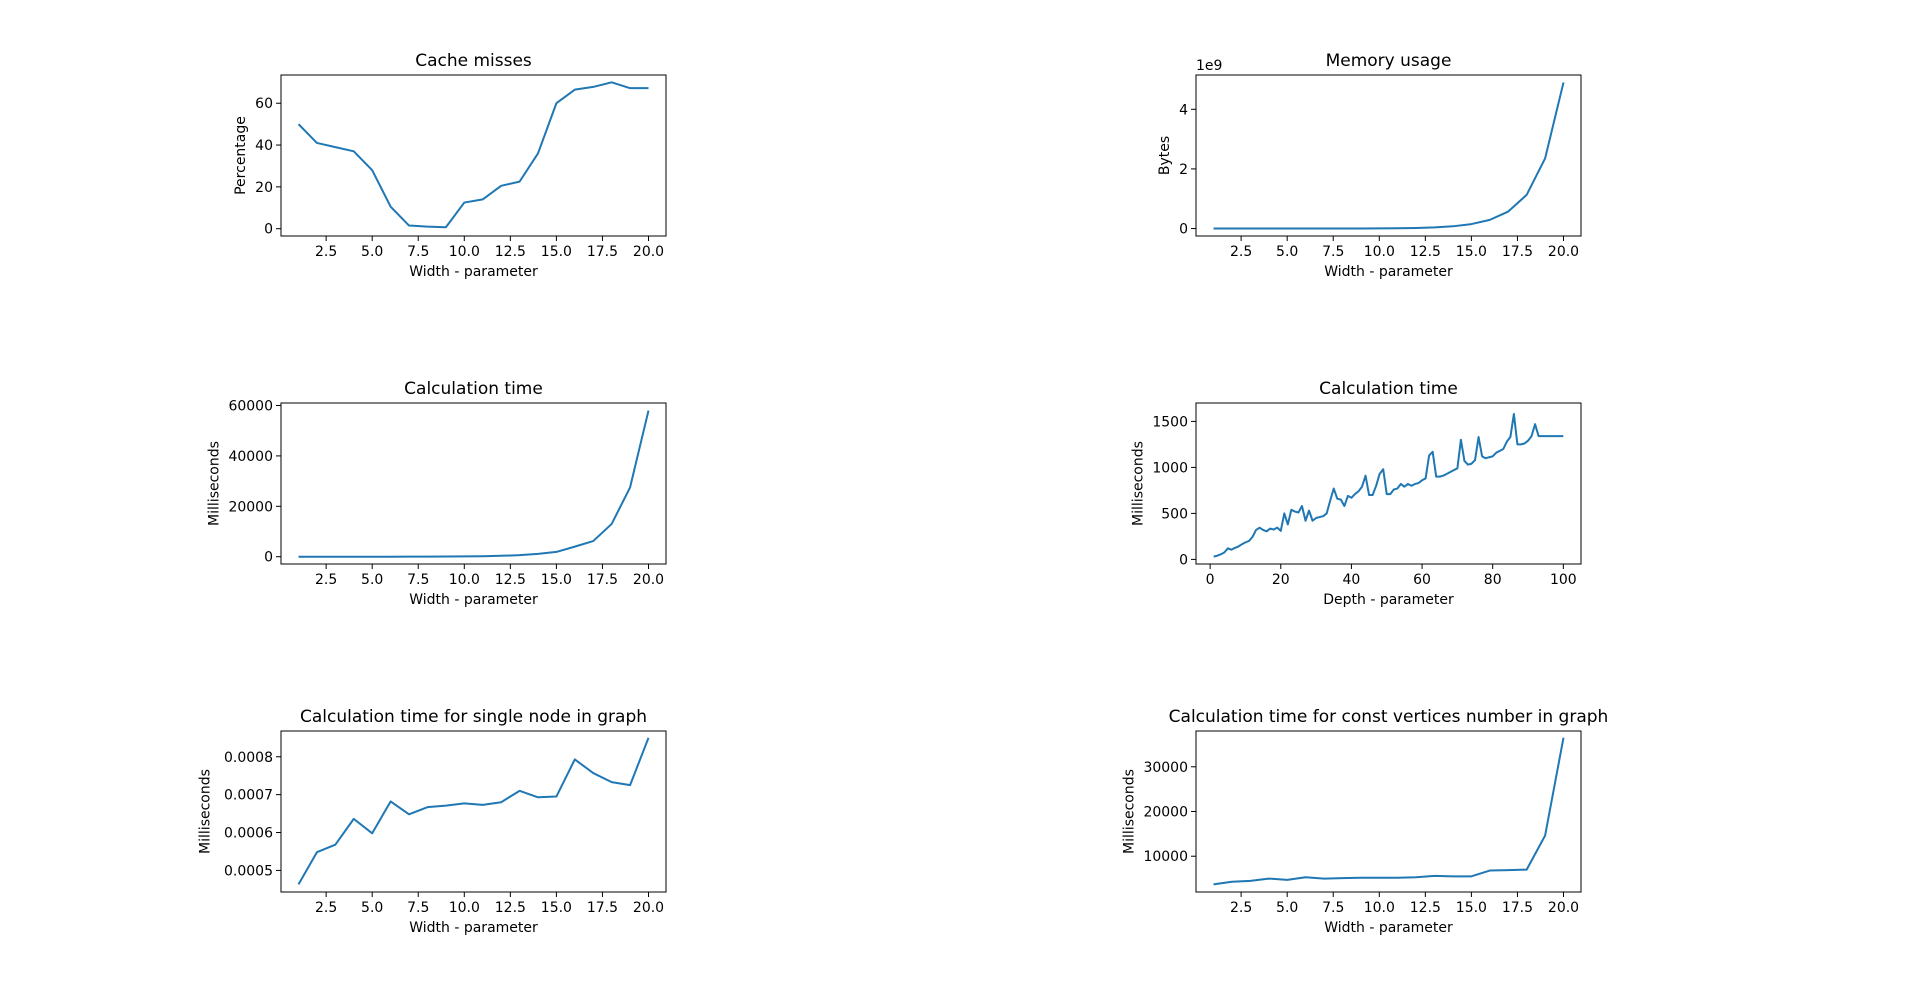  What do you see at coordinates (241, 155) in the screenshot?
I see `y-axis-label: Percentage` at bounding box center [241, 155].